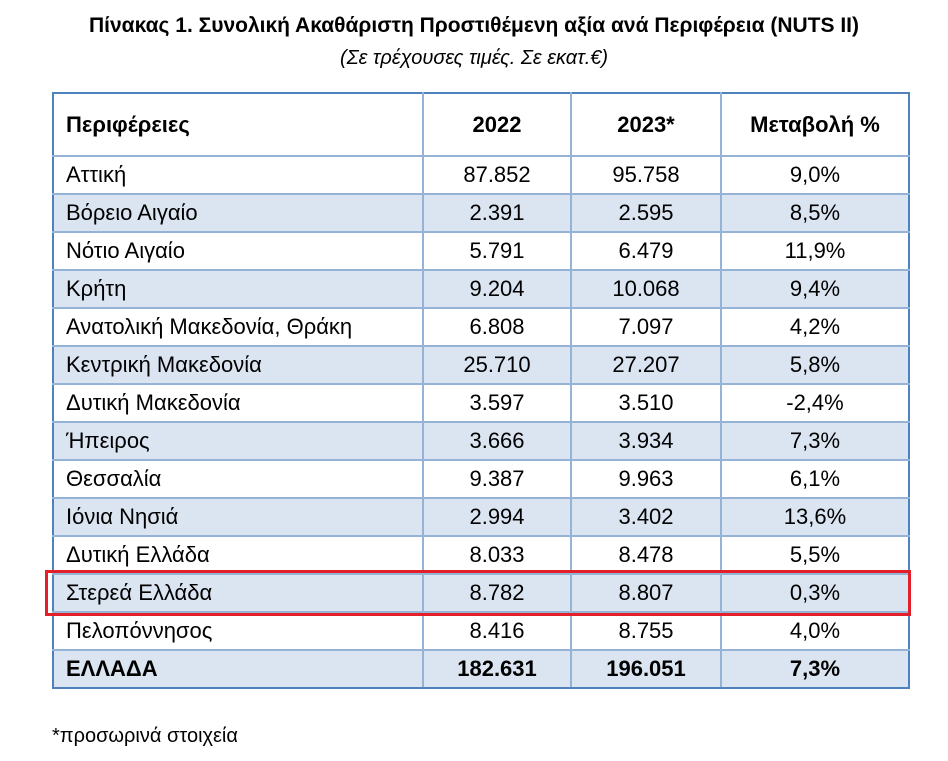 The width and height of the screenshot is (948, 761). I want to click on value-2022: 8.416, so click(497, 631).